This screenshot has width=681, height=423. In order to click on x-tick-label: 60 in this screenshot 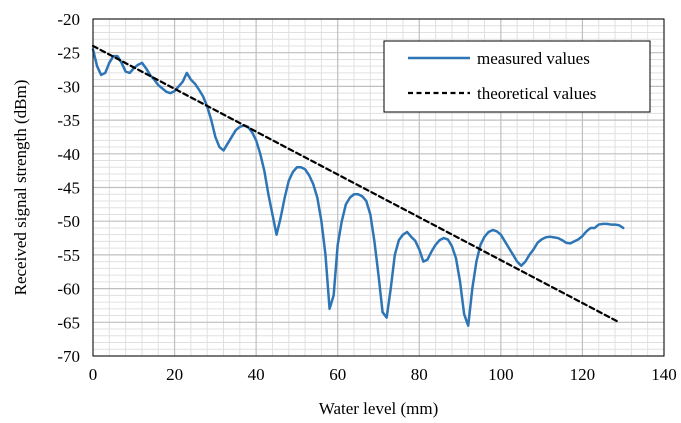, I will do `click(337, 374)`.